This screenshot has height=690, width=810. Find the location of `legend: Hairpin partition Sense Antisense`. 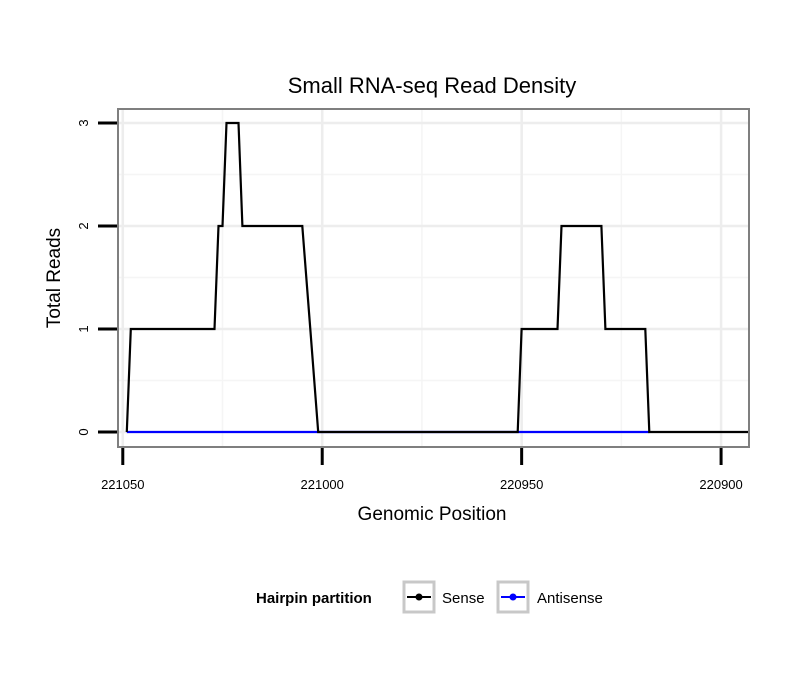

legend: Hairpin partition Sense Antisense is located at coordinates (429, 597).